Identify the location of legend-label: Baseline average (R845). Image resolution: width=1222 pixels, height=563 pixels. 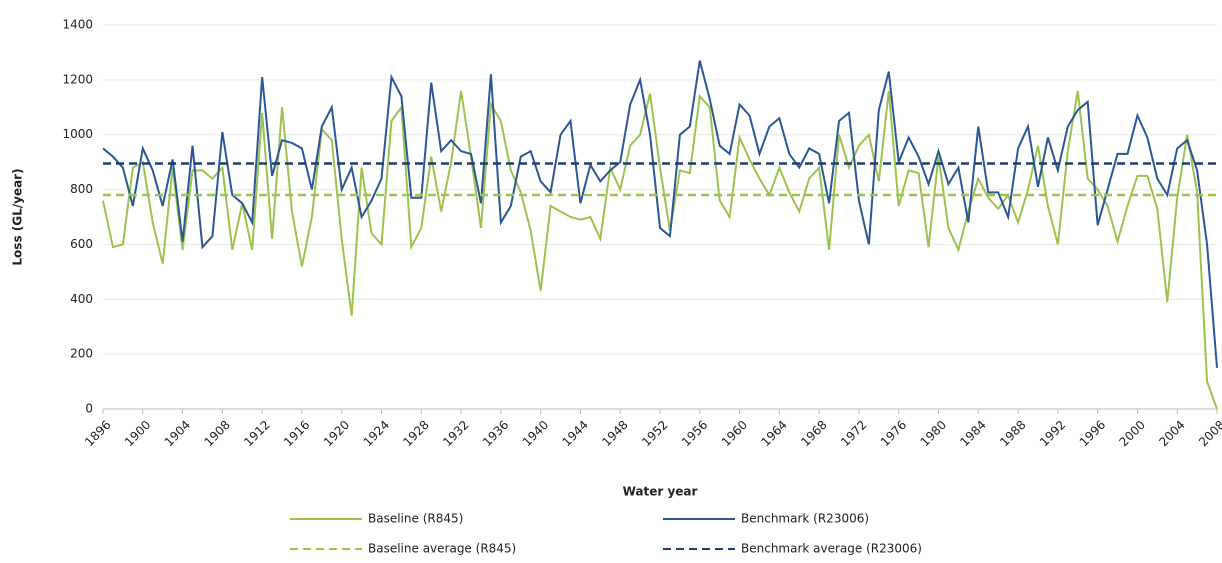
(442, 549).